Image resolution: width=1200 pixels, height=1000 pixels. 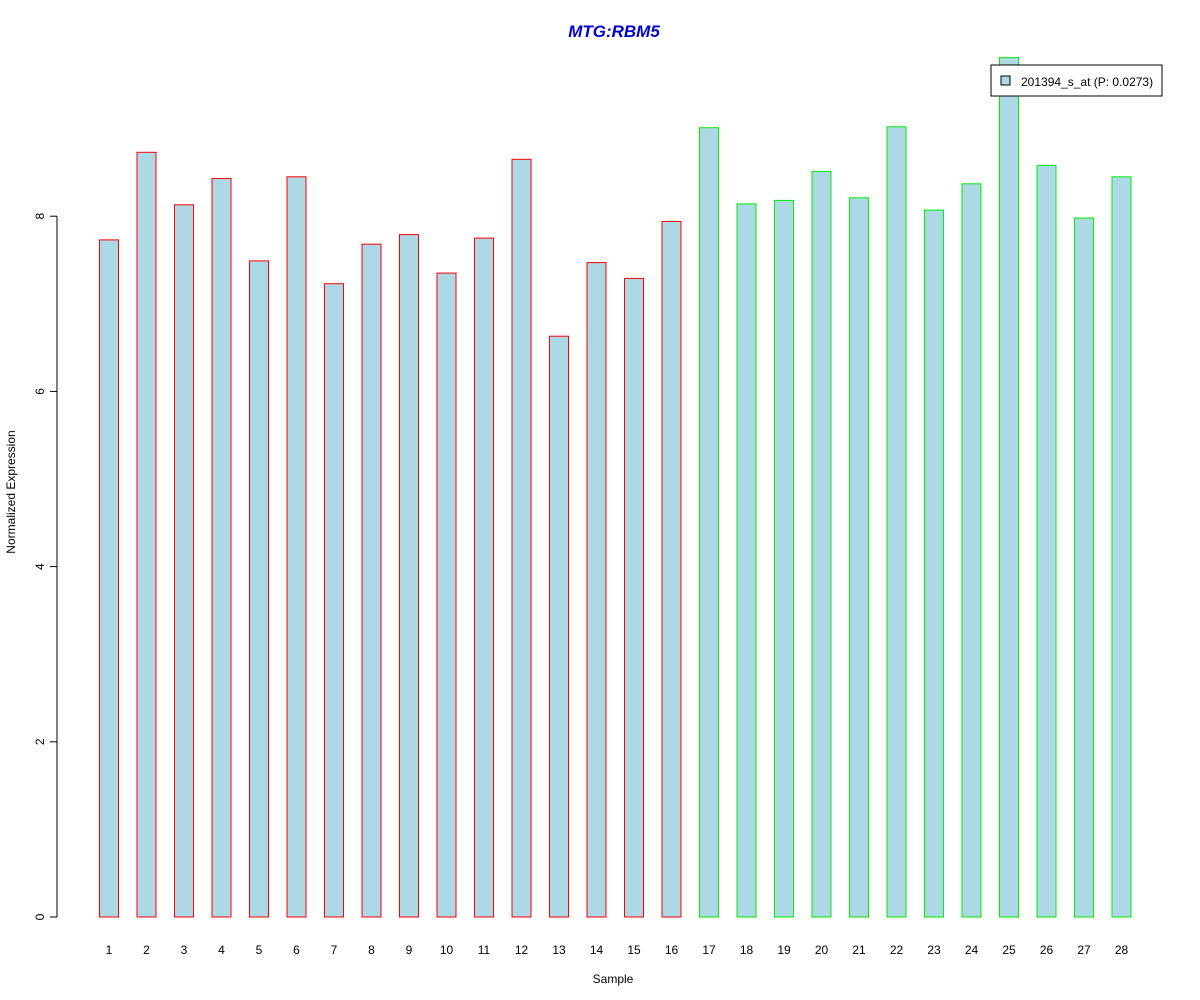 What do you see at coordinates (1122, 950) in the screenshot?
I see `x-tick-label: 28` at bounding box center [1122, 950].